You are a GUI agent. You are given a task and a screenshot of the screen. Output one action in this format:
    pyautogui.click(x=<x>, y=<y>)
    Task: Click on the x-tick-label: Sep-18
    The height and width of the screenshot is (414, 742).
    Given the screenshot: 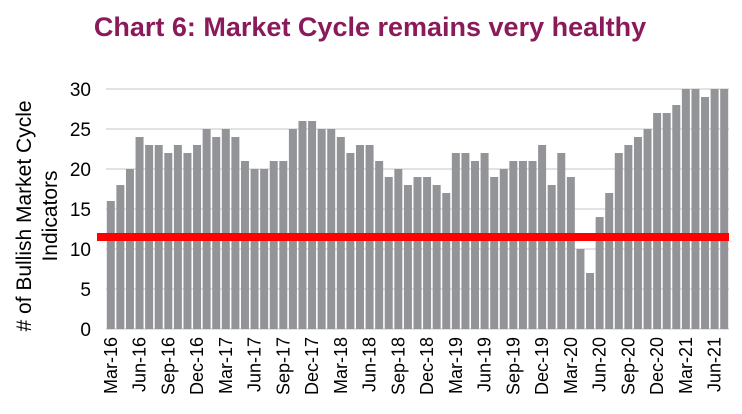 What is the action you would take?
    pyautogui.click(x=398, y=366)
    